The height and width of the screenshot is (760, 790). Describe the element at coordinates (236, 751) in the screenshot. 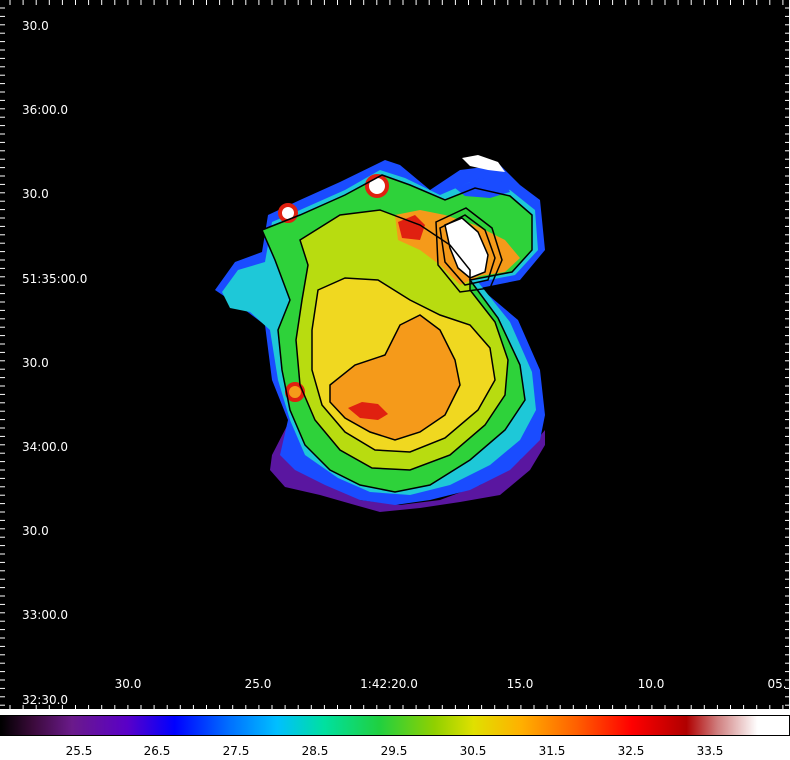

I see `colorbar-tick: 27.5` at that location.